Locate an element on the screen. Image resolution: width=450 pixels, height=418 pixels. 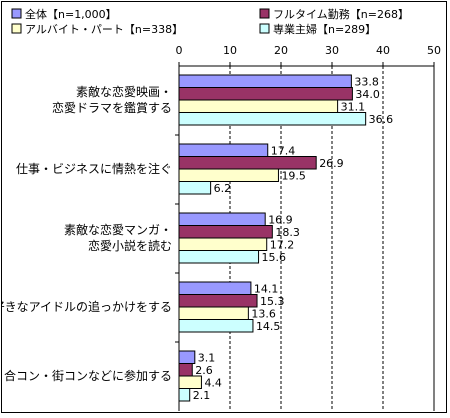
bar-value-label: 13.6 is located at coordinates (263, 314).